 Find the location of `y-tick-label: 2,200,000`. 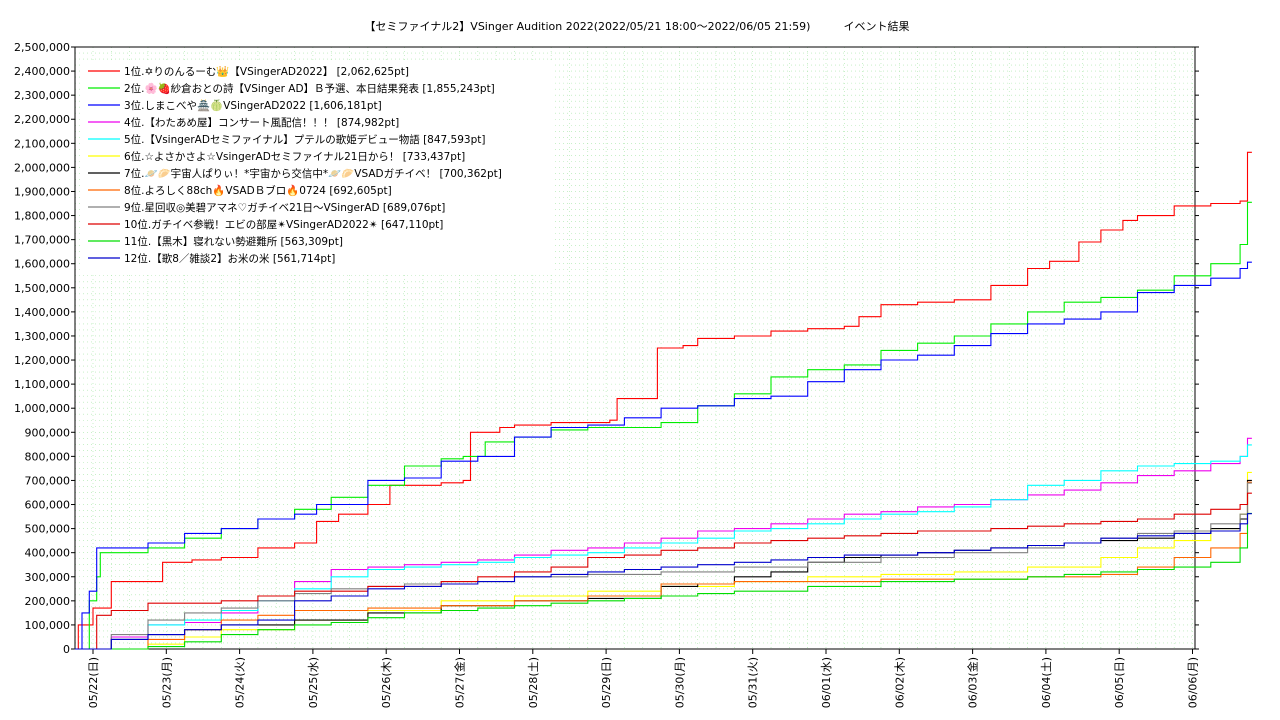

y-tick-label: 2,200,000 is located at coordinates (42, 119).